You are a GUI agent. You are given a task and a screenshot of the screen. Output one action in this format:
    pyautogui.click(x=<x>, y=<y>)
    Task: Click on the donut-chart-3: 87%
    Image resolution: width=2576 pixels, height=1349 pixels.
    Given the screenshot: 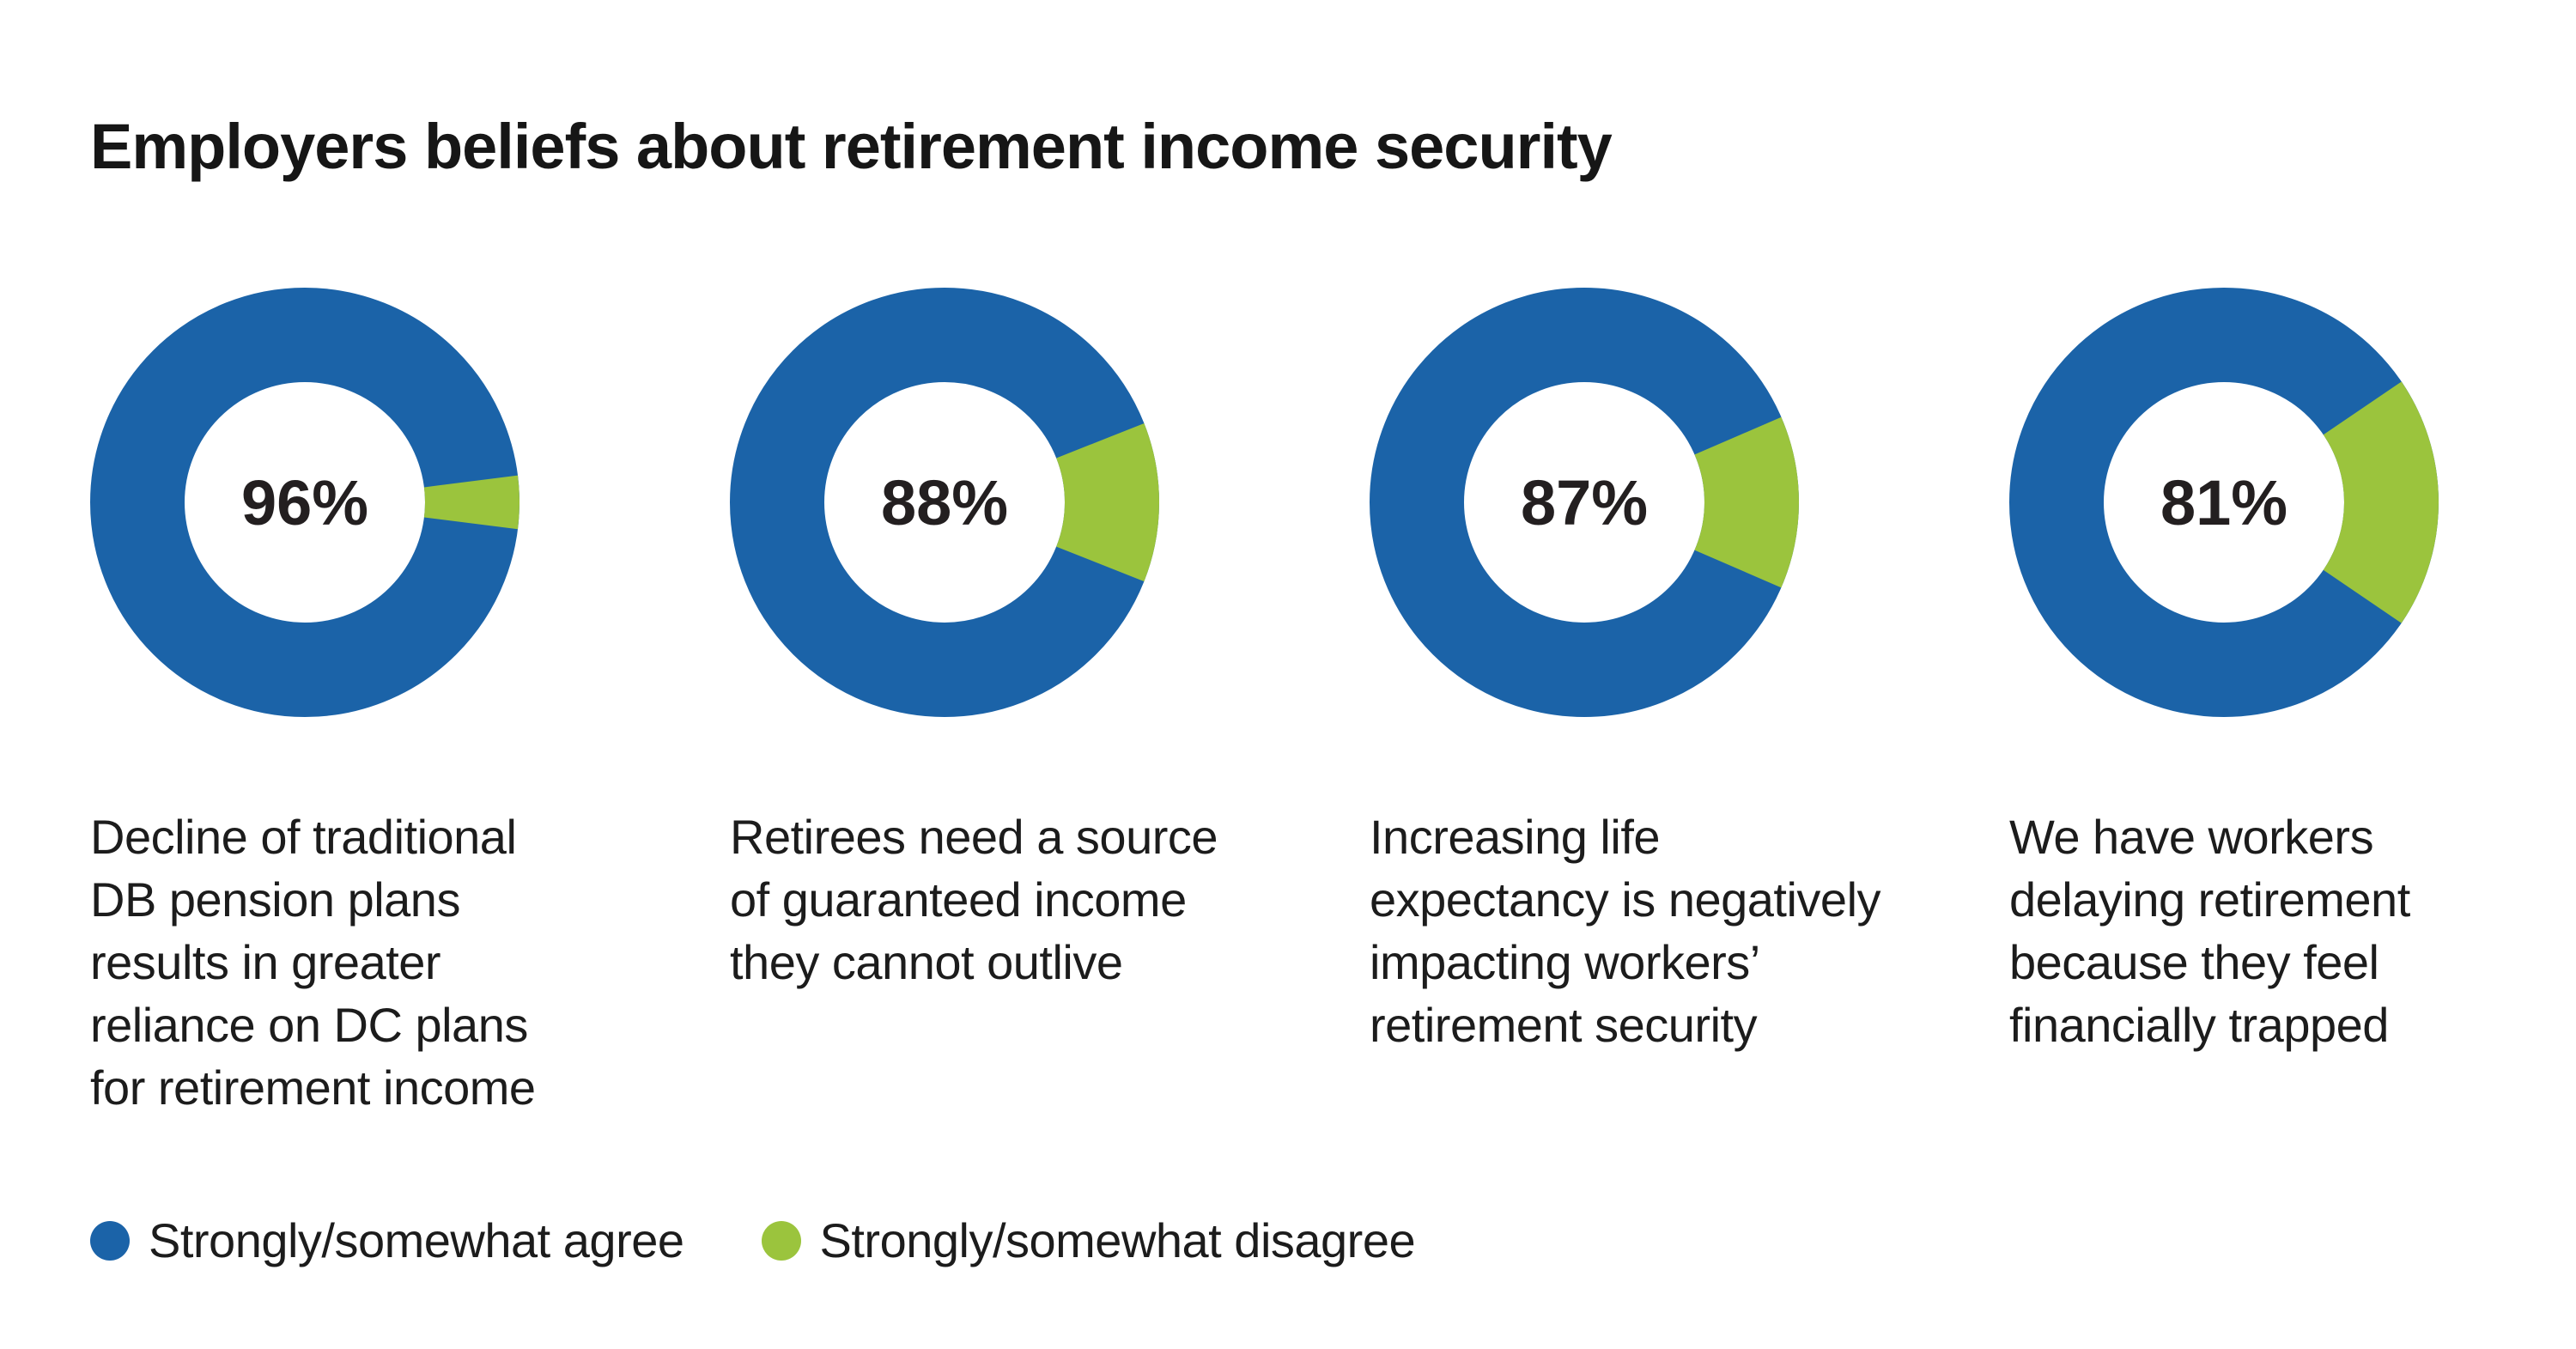 What is the action you would take?
    pyautogui.click(x=1584, y=503)
    